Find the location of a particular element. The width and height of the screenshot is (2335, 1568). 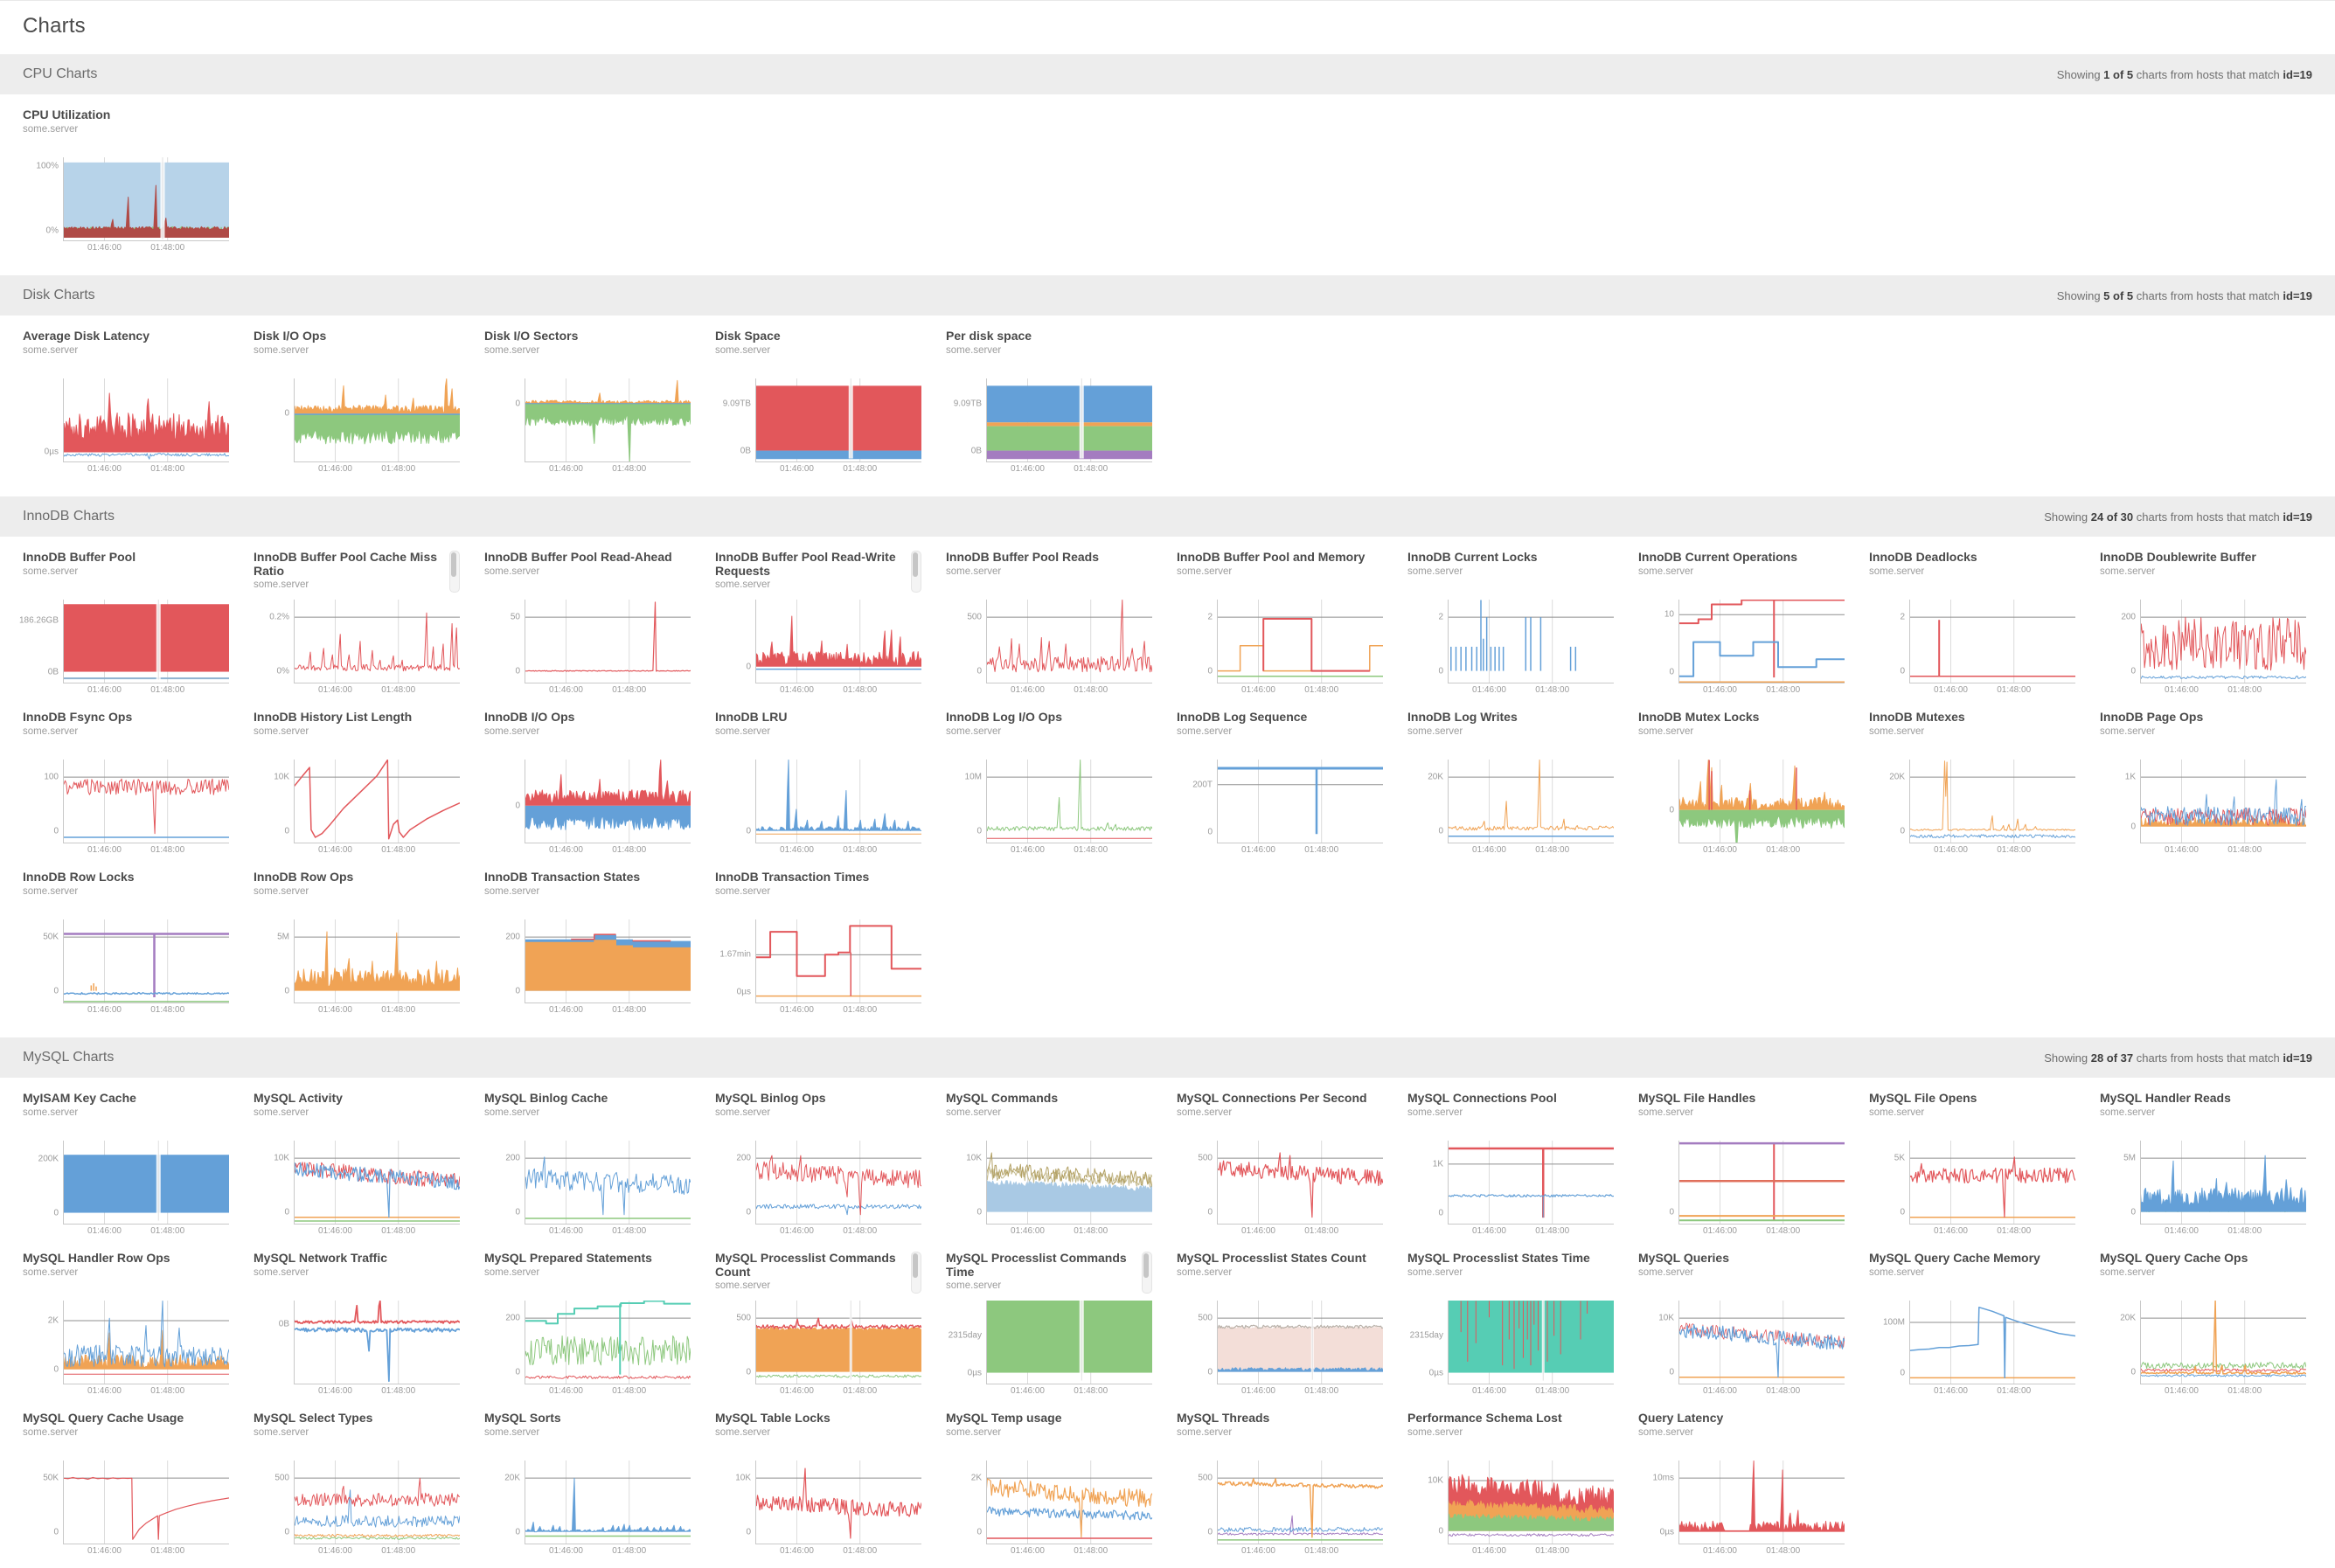

chart-title: MySQL Query Cache Usage is located at coordinates (103, 1418).